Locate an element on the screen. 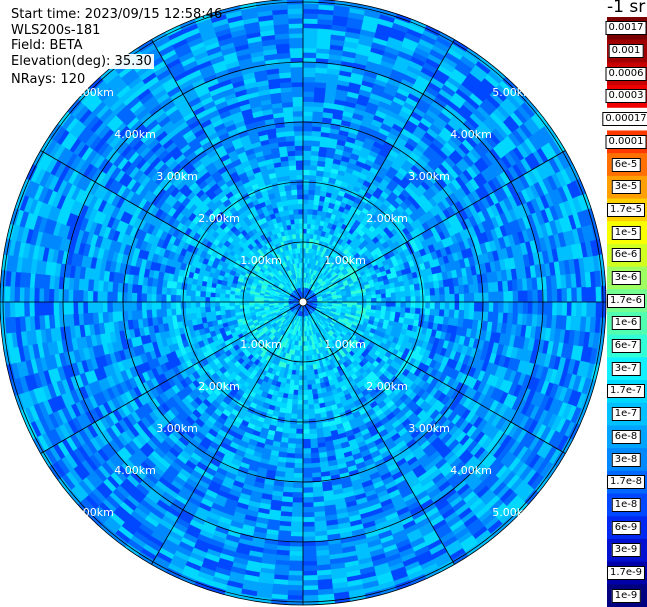 Image resolution: width=647 pixels, height=607 pixels. colorbar-label-2: 0.0006 is located at coordinates (626, 73).